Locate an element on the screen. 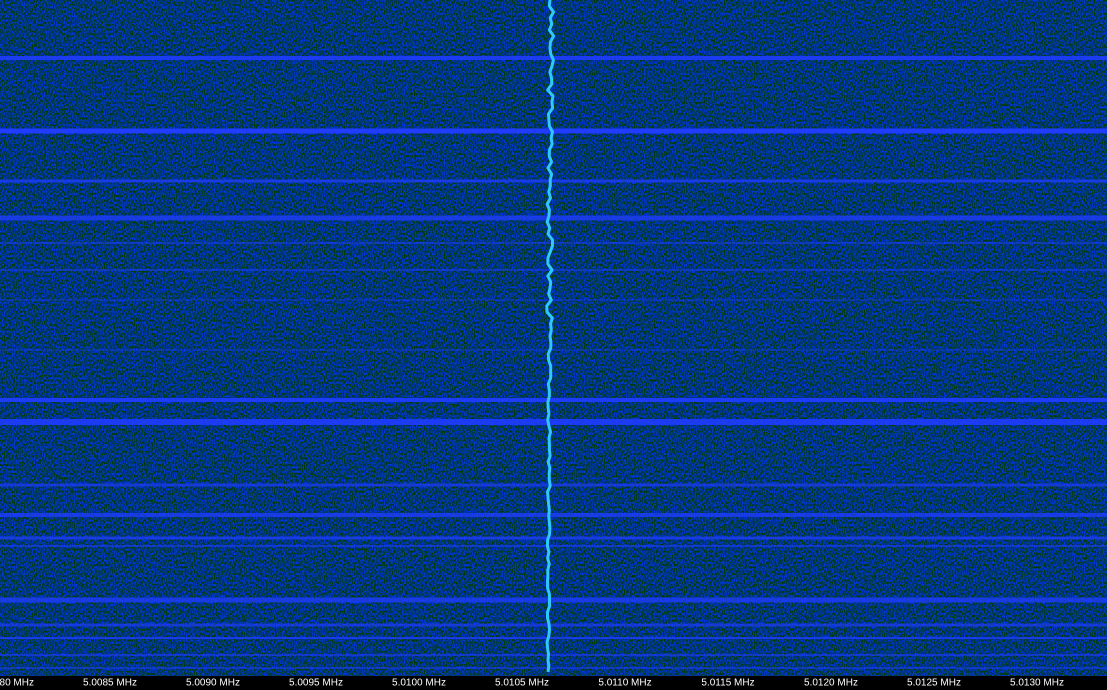 The image size is (1107, 690). frequency-axis is located at coordinates (553, 683).